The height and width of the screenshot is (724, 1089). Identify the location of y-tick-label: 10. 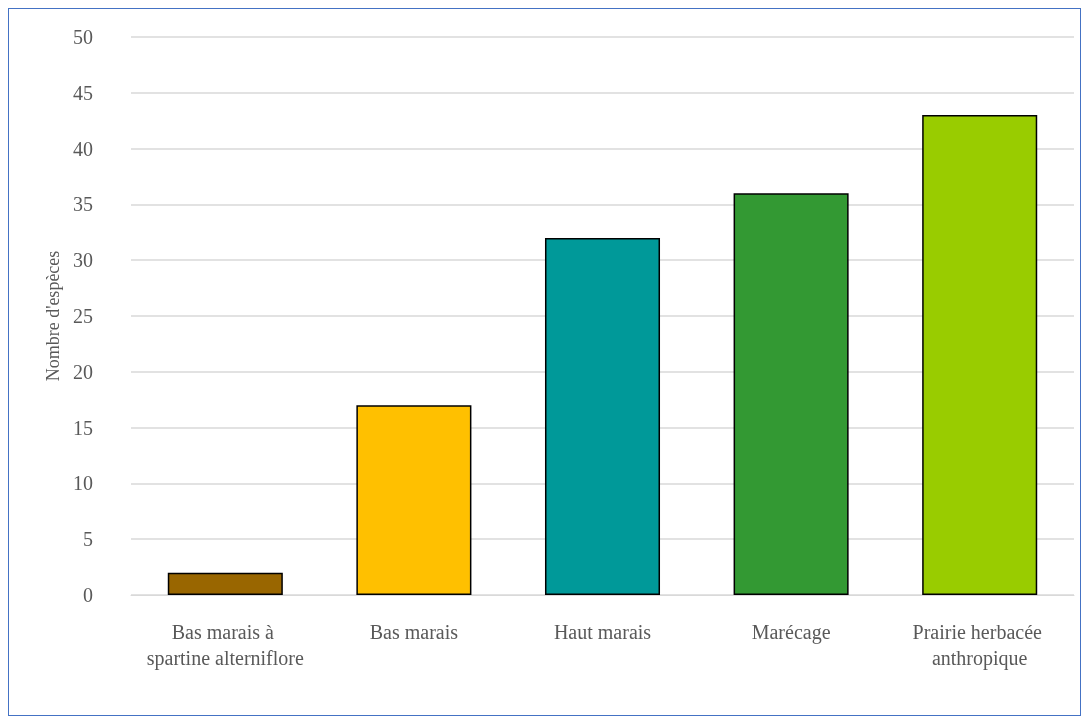
(83, 483).